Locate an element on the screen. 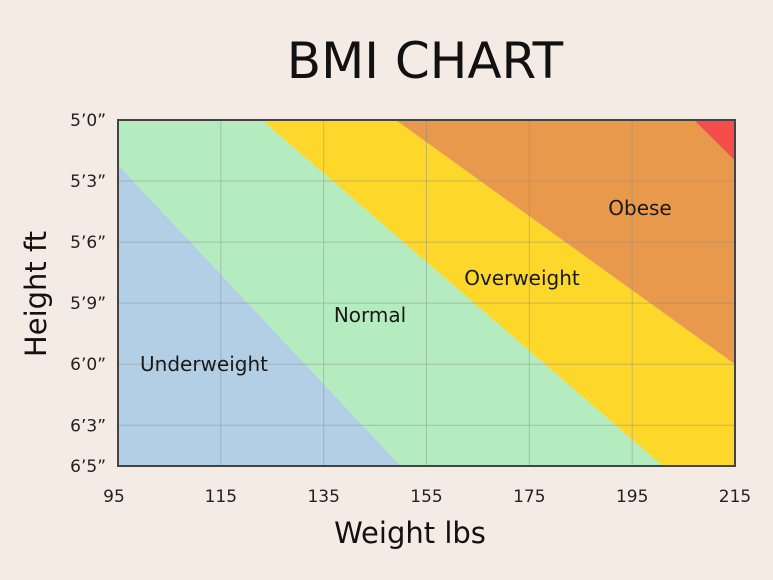 The height and width of the screenshot is (580, 773). x-tick-label: 175 is located at coordinates (529, 497).